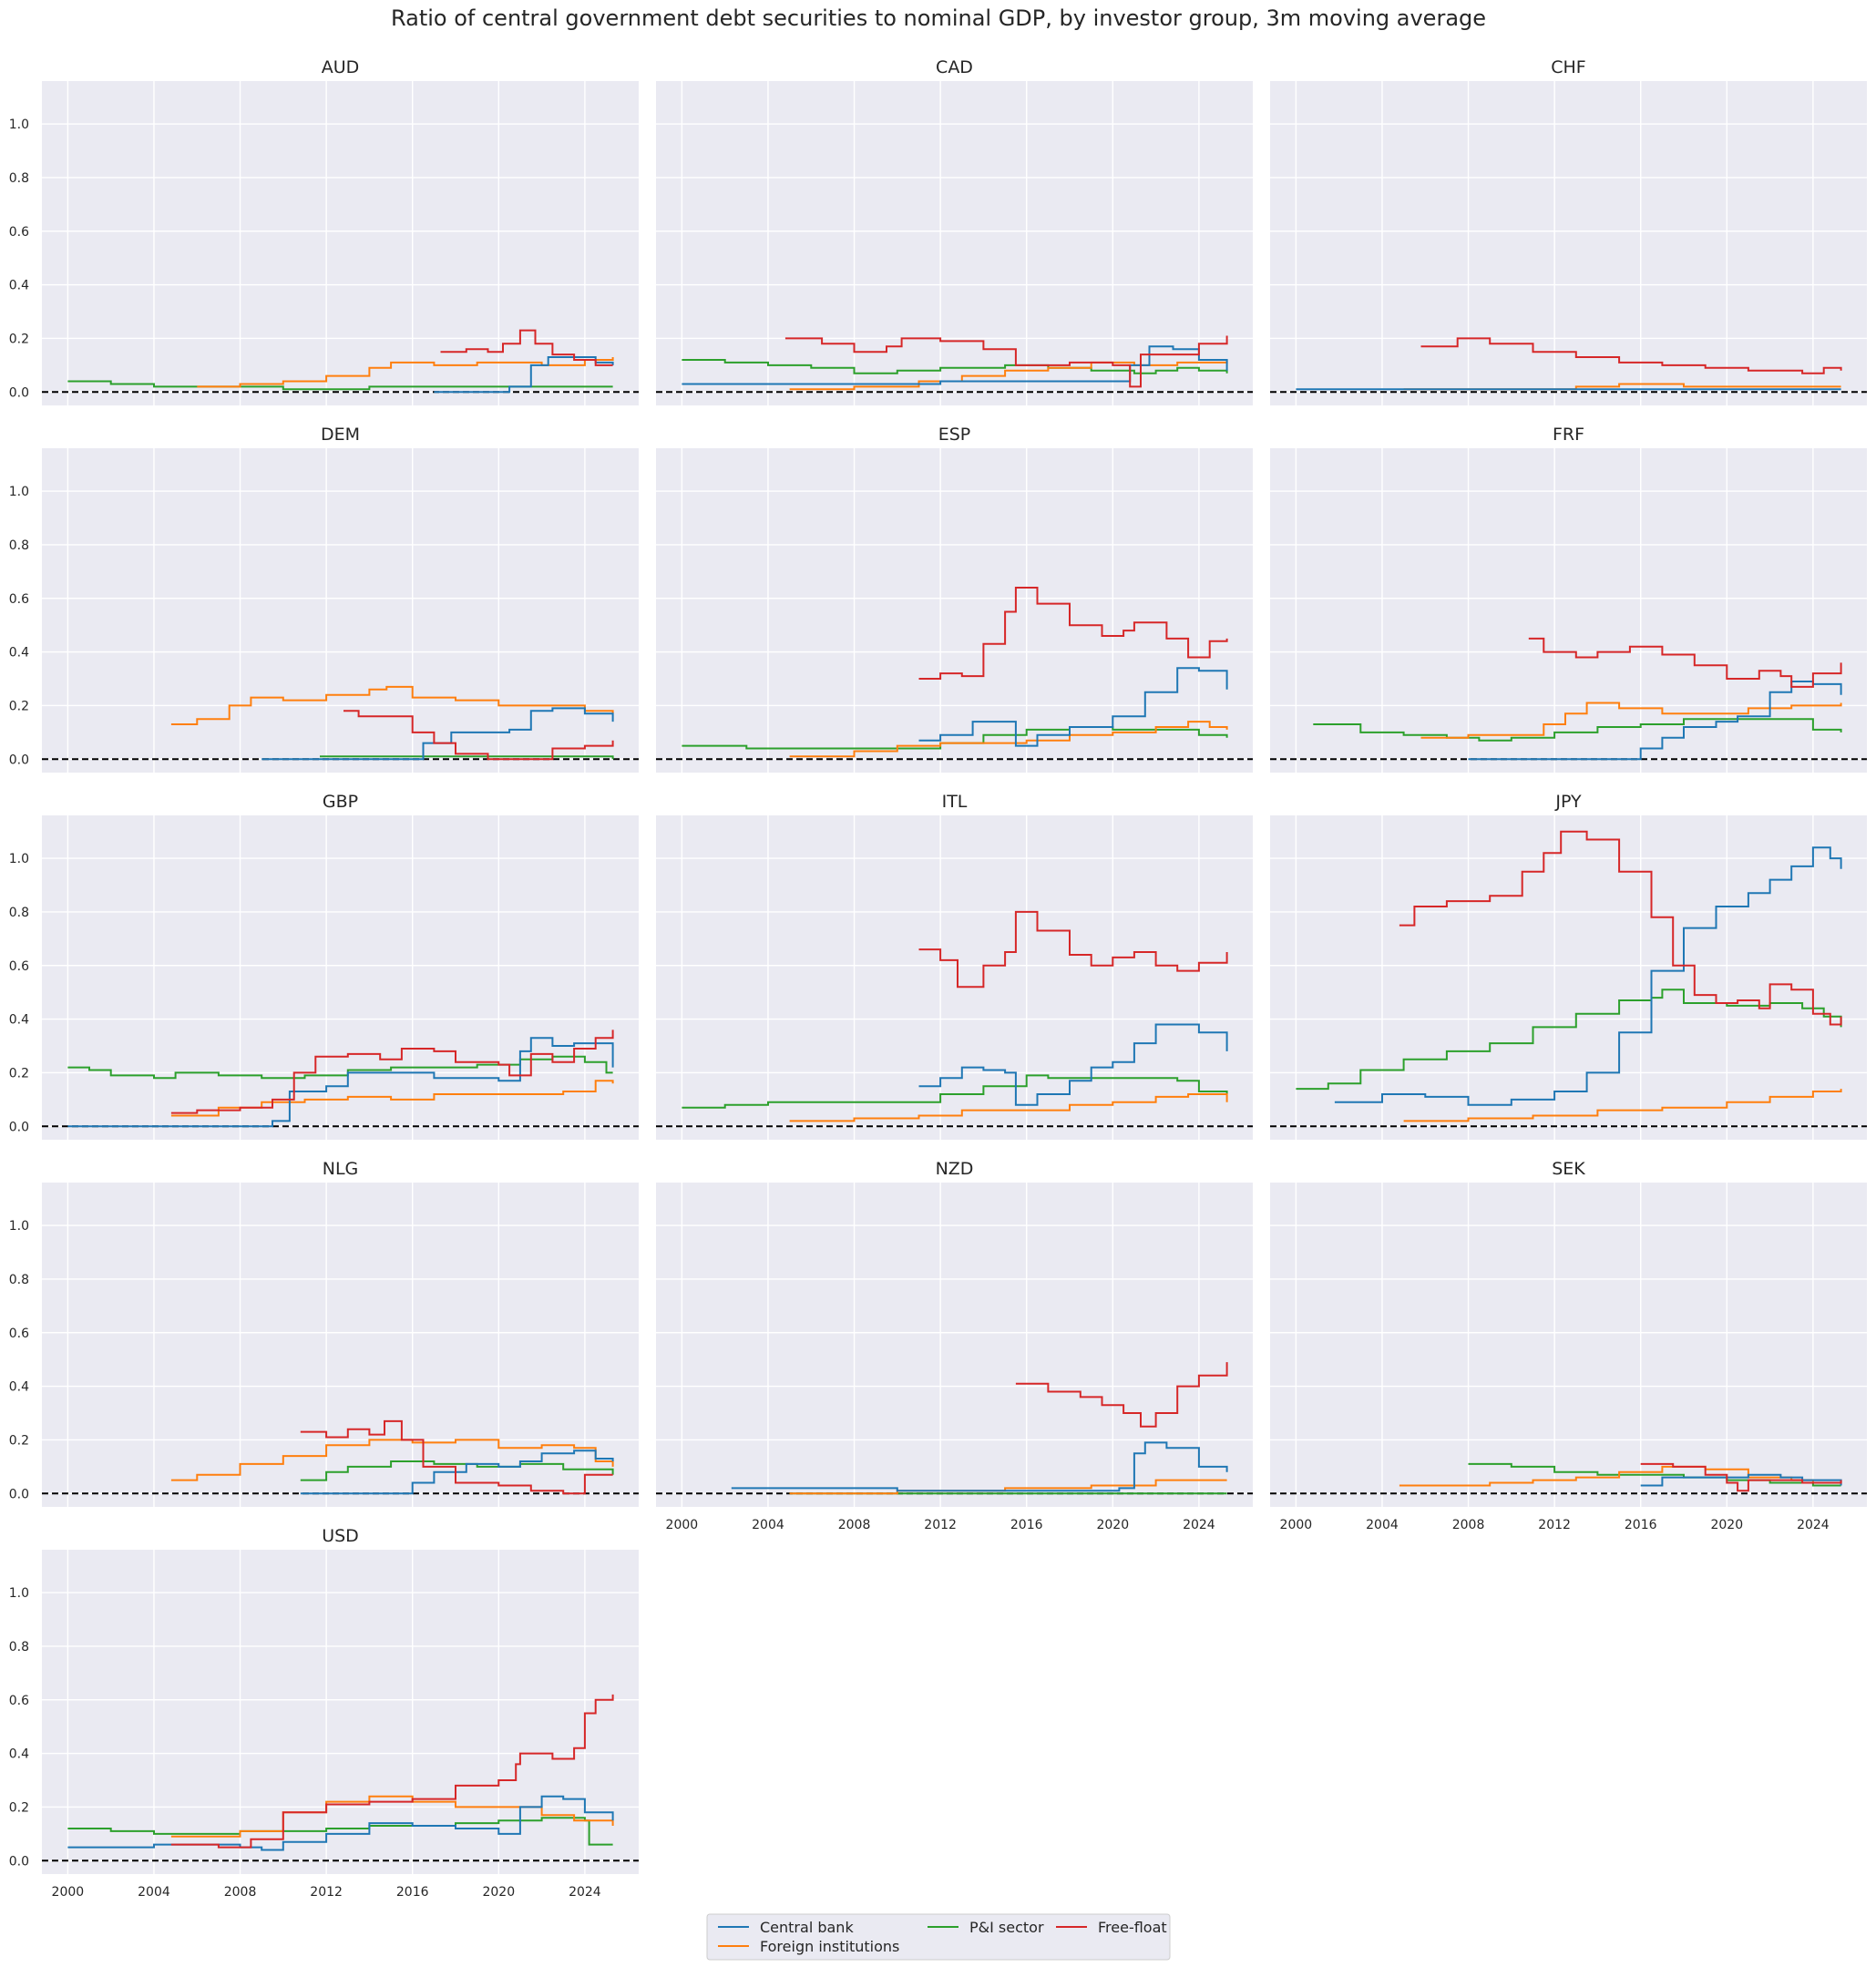 The image size is (1876, 1967). What do you see at coordinates (526, 348) in the screenshot?
I see `series-line-aud-ff` at bounding box center [526, 348].